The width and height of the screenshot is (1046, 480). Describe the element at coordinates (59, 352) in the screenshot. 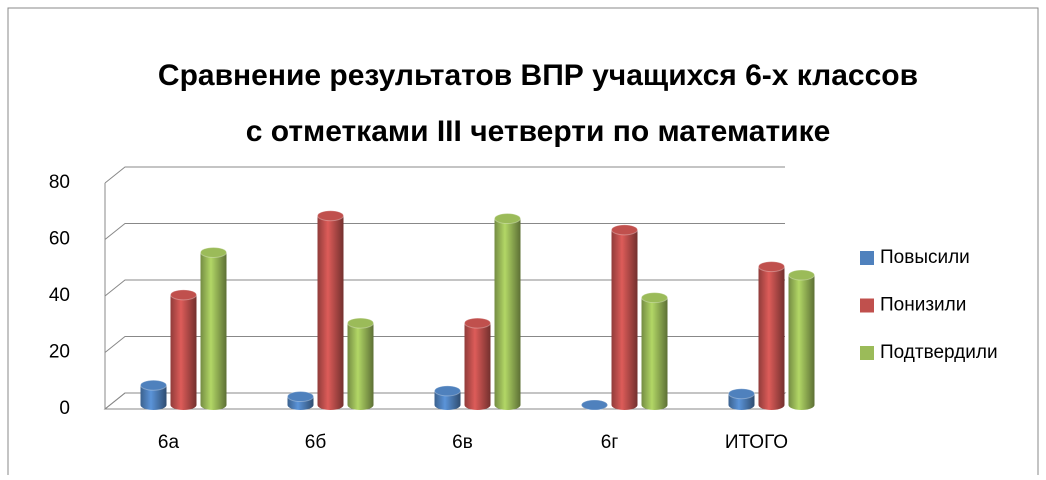

I see `y-tick-label: 20` at that location.